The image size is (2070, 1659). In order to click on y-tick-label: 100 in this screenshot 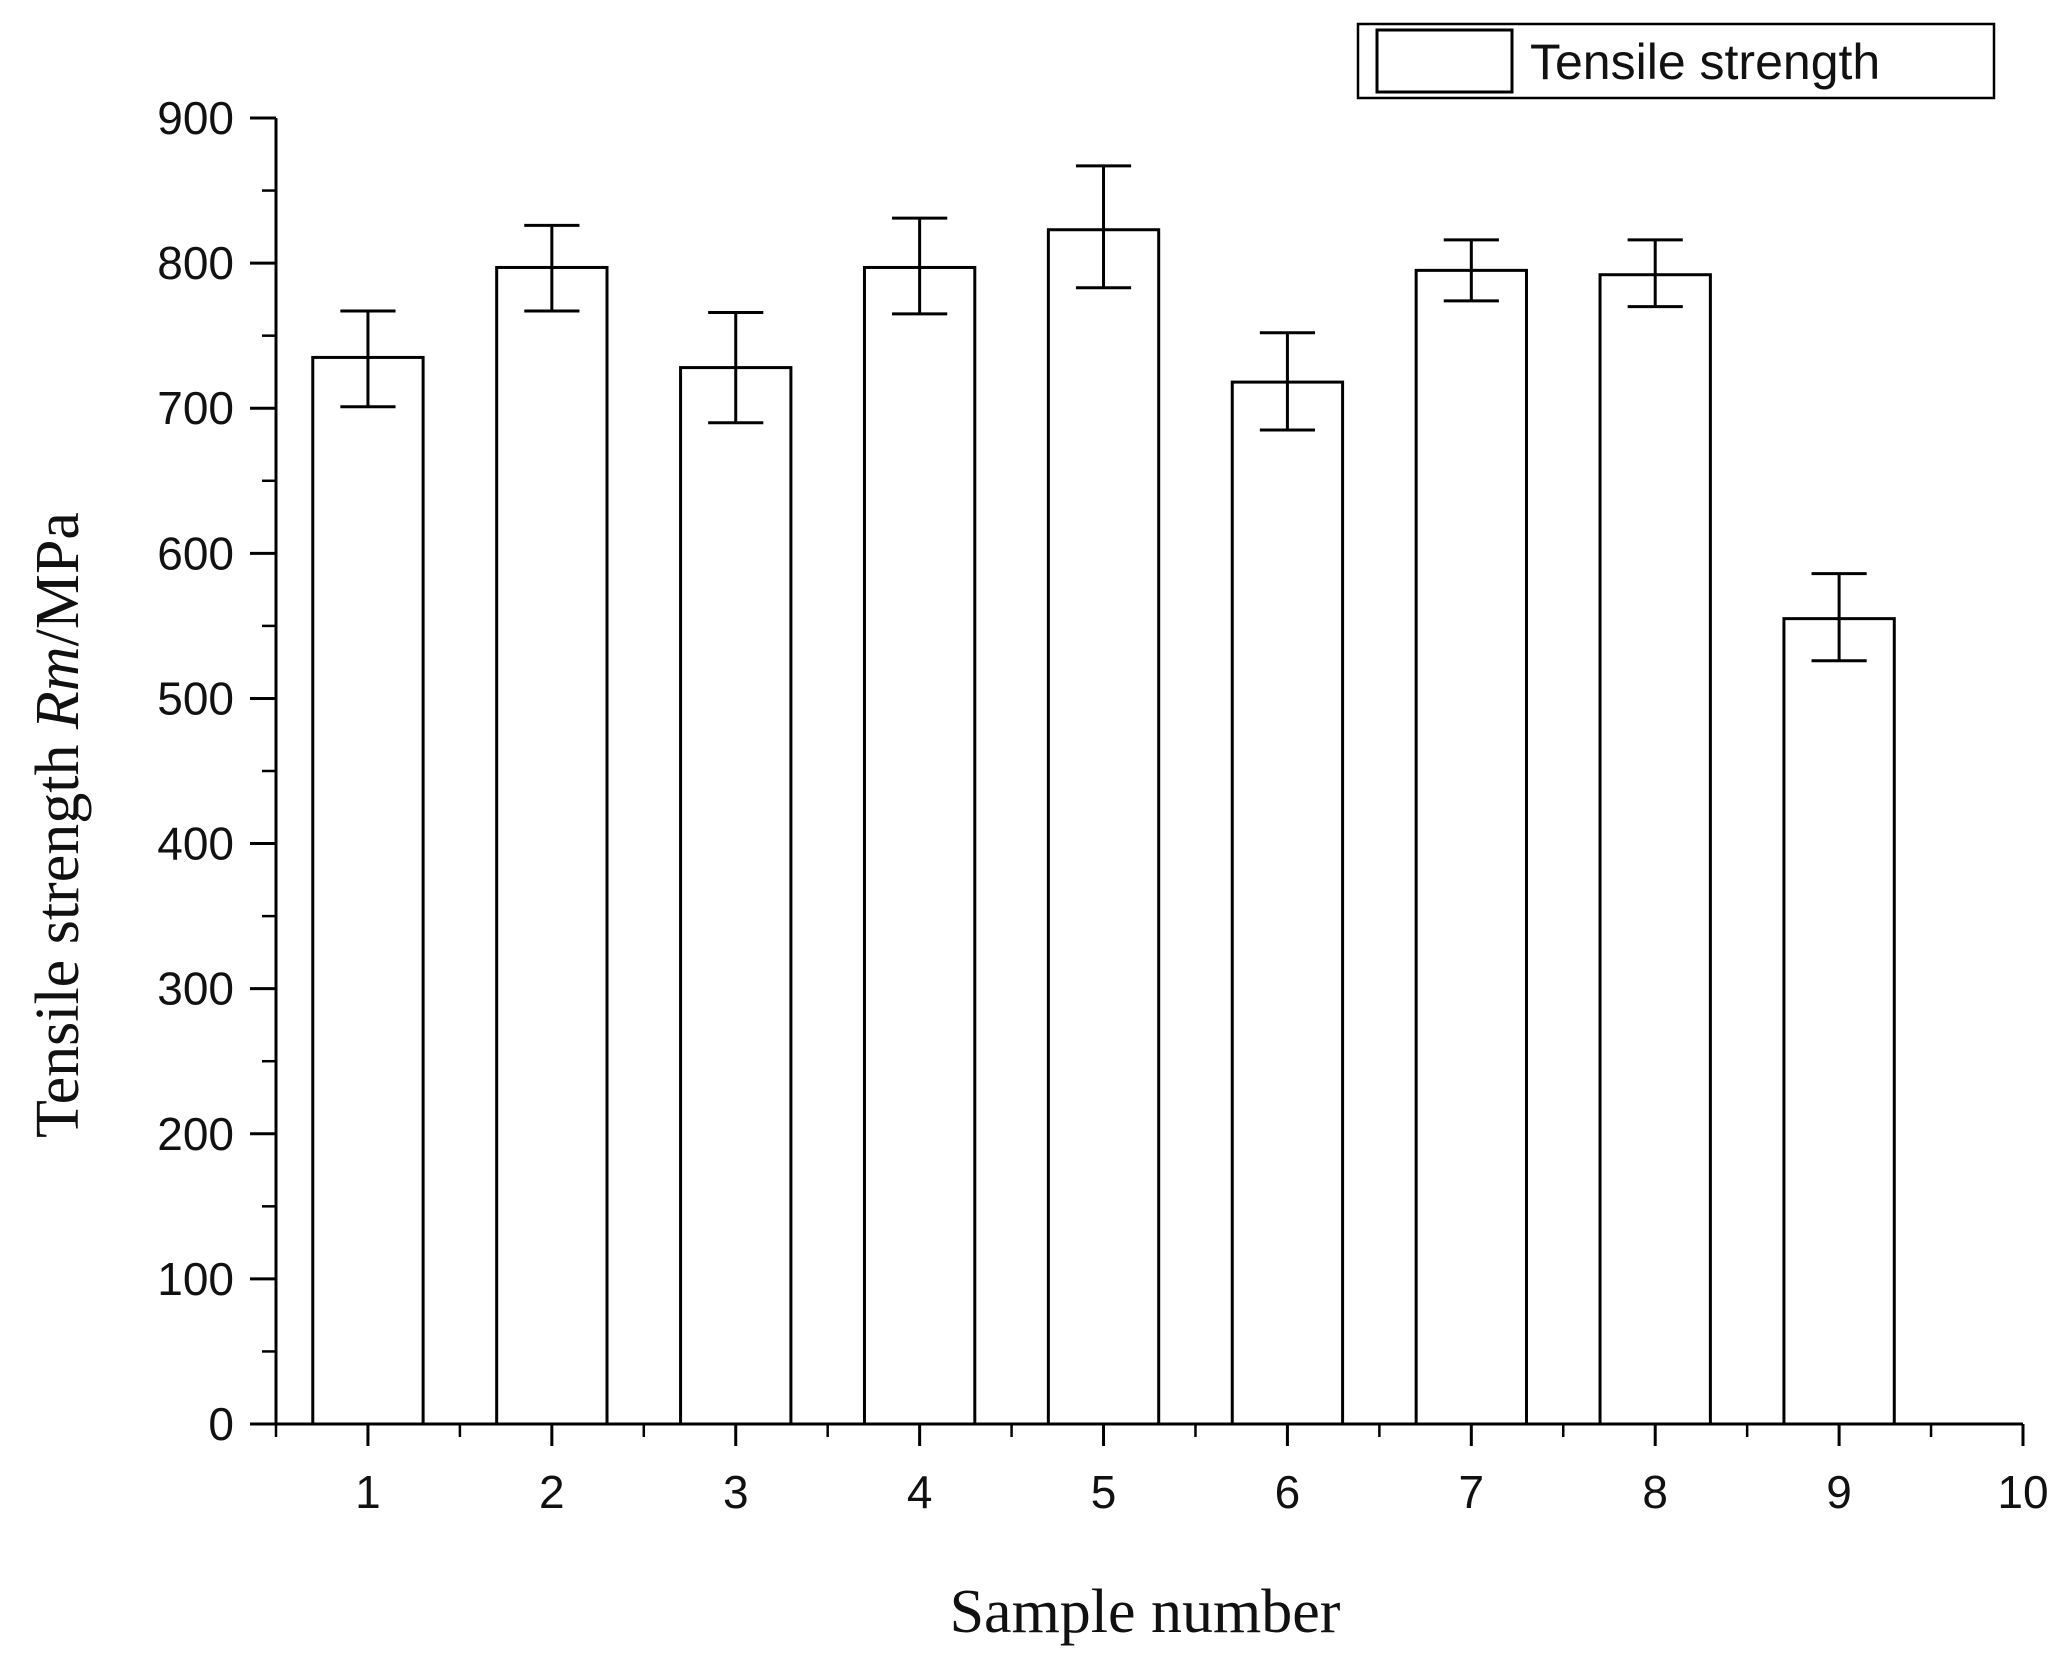, I will do `click(195, 1279)`.